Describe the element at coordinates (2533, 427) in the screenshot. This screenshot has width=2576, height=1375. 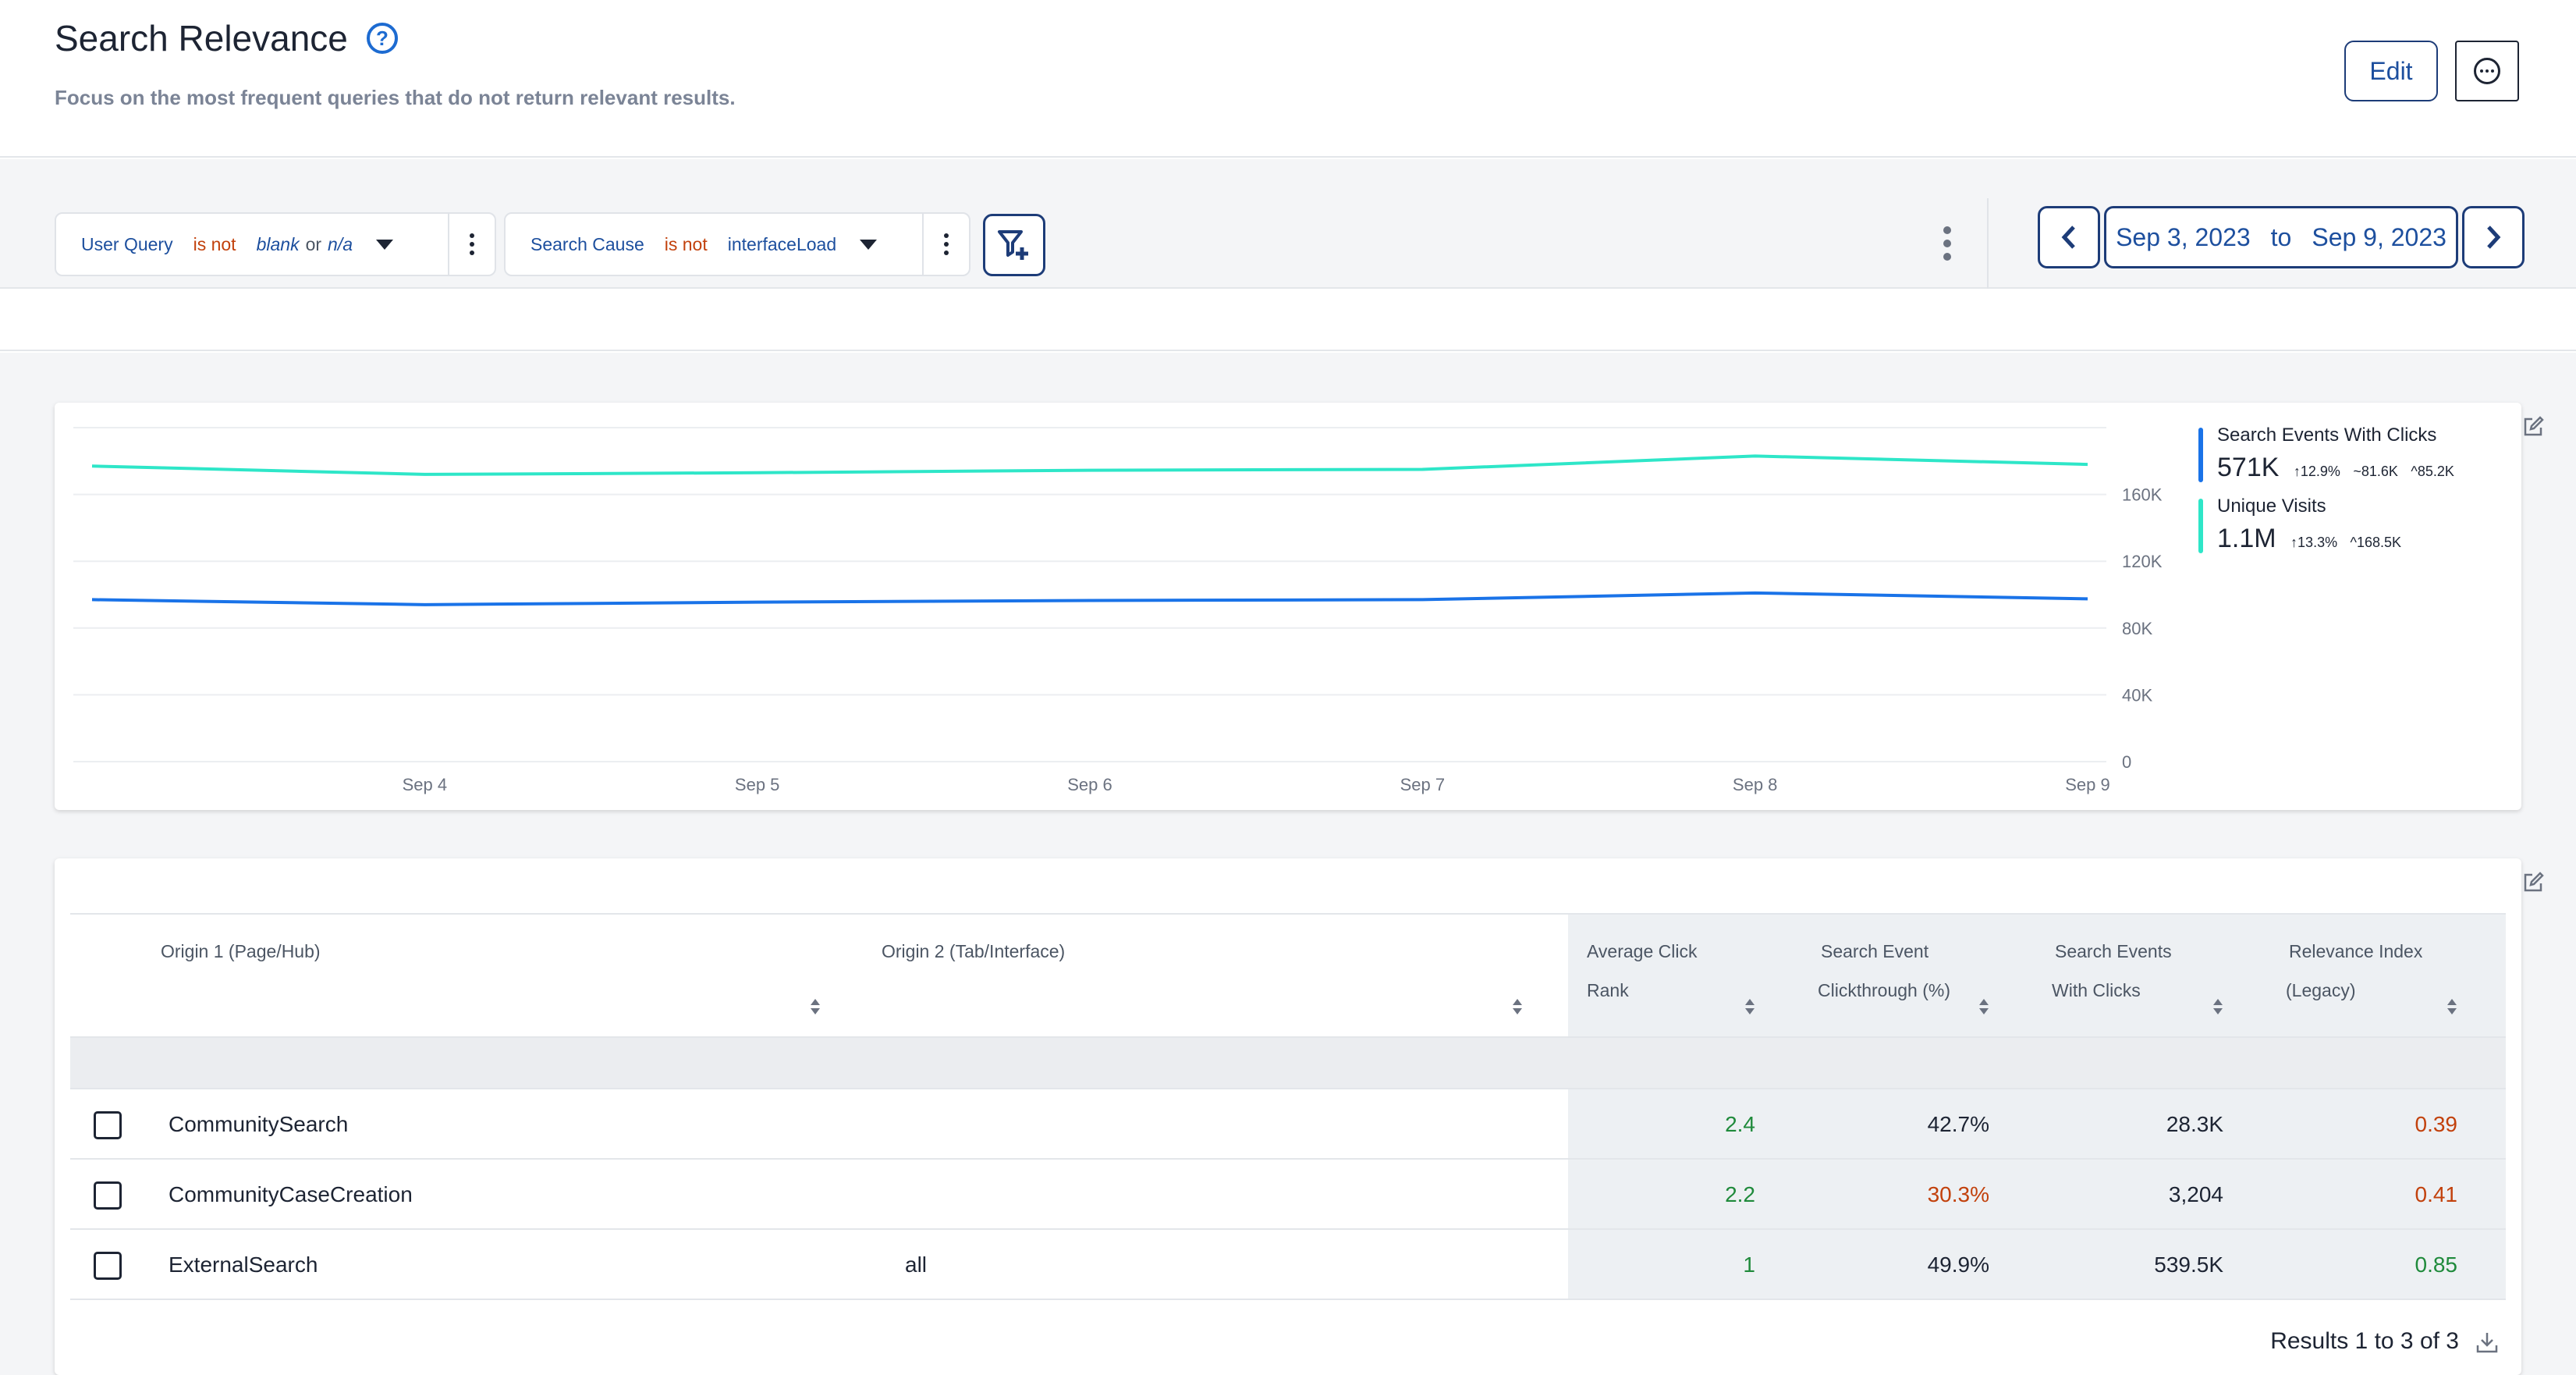
I see `edit-chart-icon` at that location.